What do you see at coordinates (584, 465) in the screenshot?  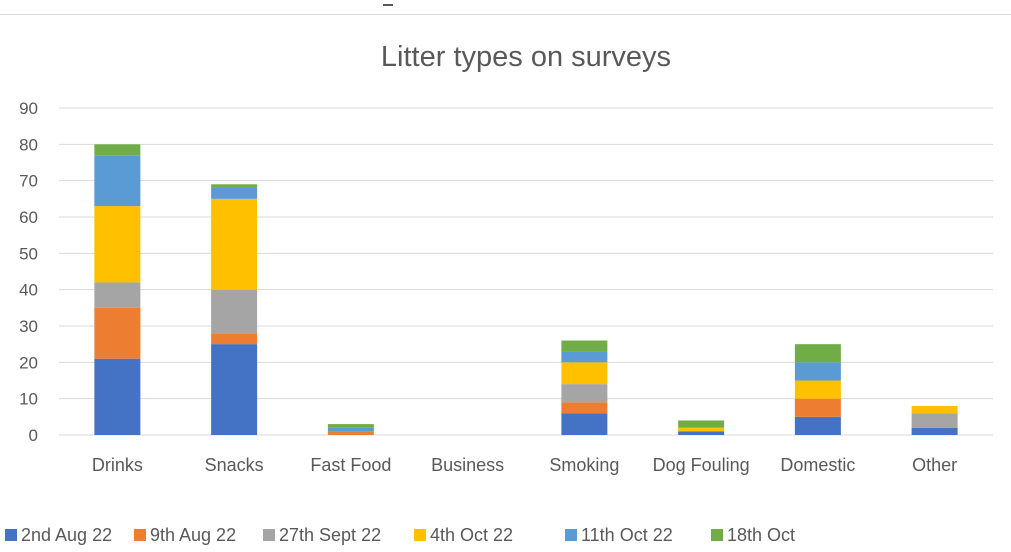 I see `x-category-label: Smoking` at bounding box center [584, 465].